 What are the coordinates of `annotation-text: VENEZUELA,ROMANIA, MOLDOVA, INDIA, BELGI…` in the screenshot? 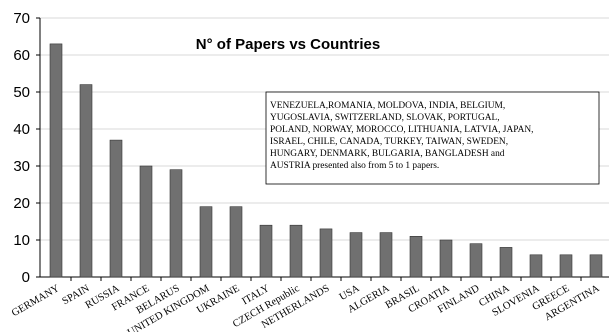 It's located at (401, 136).